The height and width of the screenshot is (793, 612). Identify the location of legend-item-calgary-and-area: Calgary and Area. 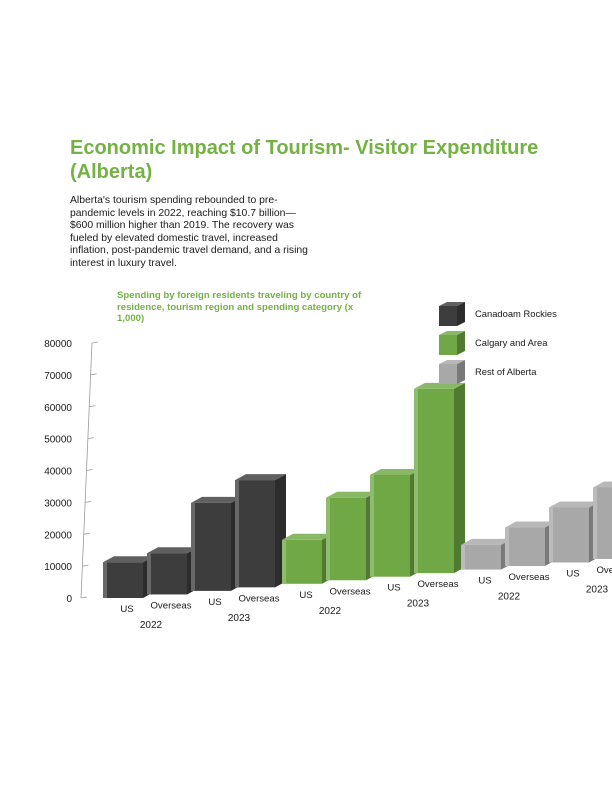
(517, 342).